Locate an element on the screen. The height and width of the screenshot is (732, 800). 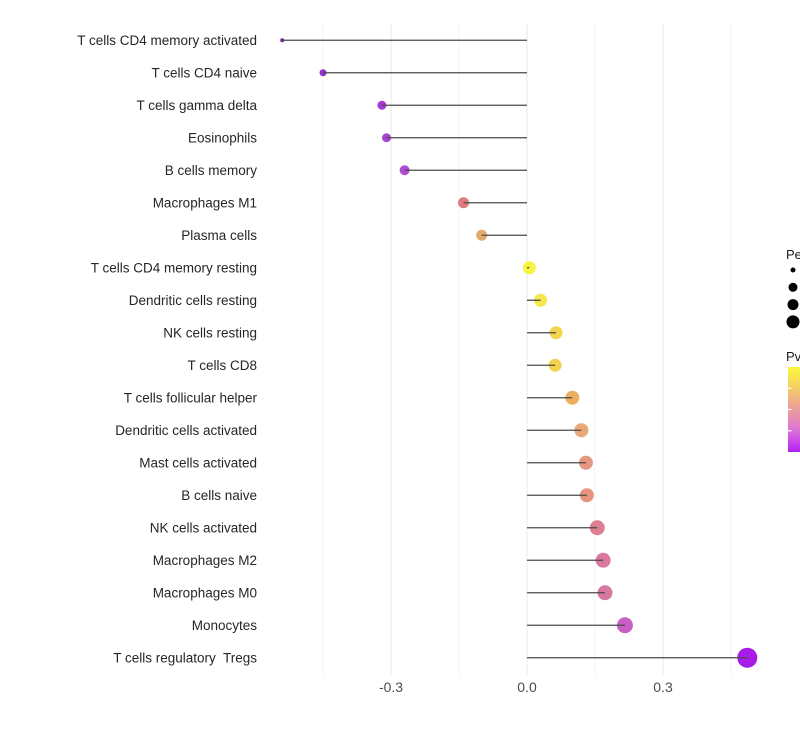
y-axis-label: T cells gamma delta is located at coordinates (196, 105).